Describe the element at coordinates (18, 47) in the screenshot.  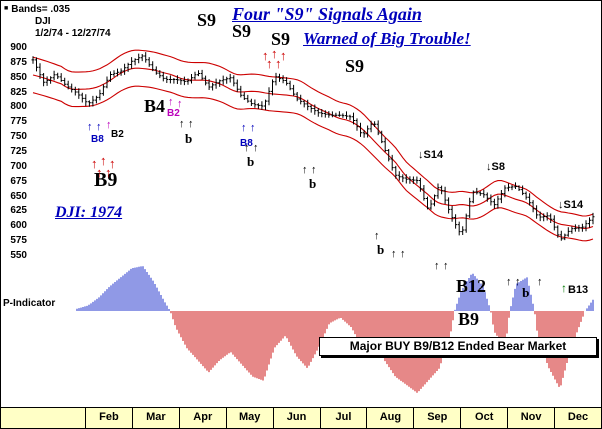
I see `y-axis-label: 900` at that location.